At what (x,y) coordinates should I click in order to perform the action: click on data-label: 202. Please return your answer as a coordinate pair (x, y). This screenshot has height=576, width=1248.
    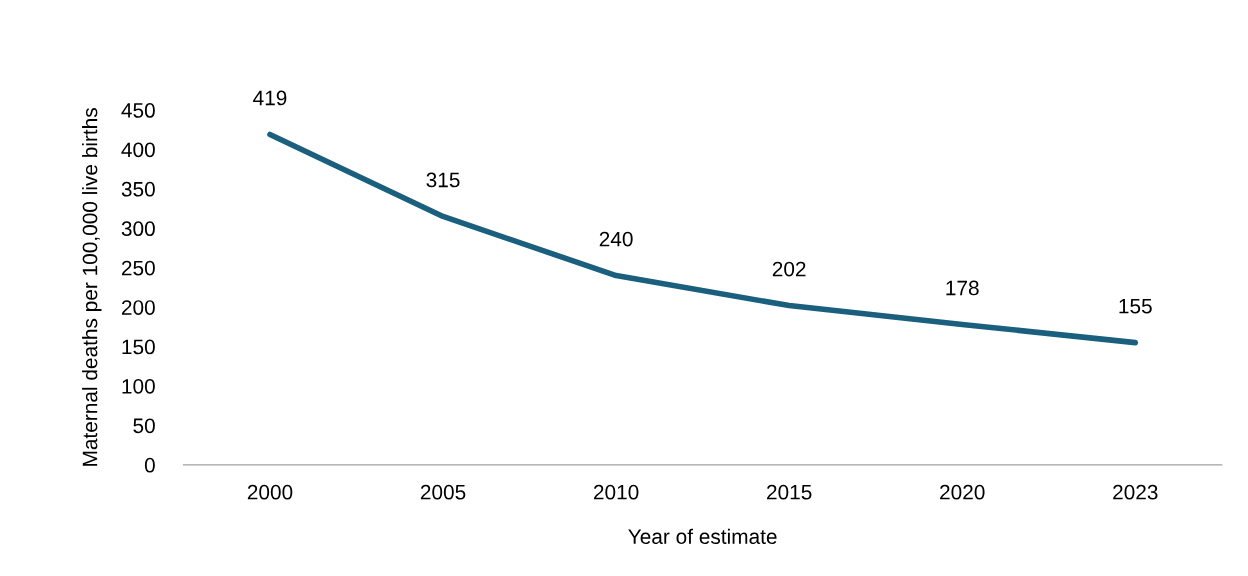
    Looking at the image, I should click on (789, 269).